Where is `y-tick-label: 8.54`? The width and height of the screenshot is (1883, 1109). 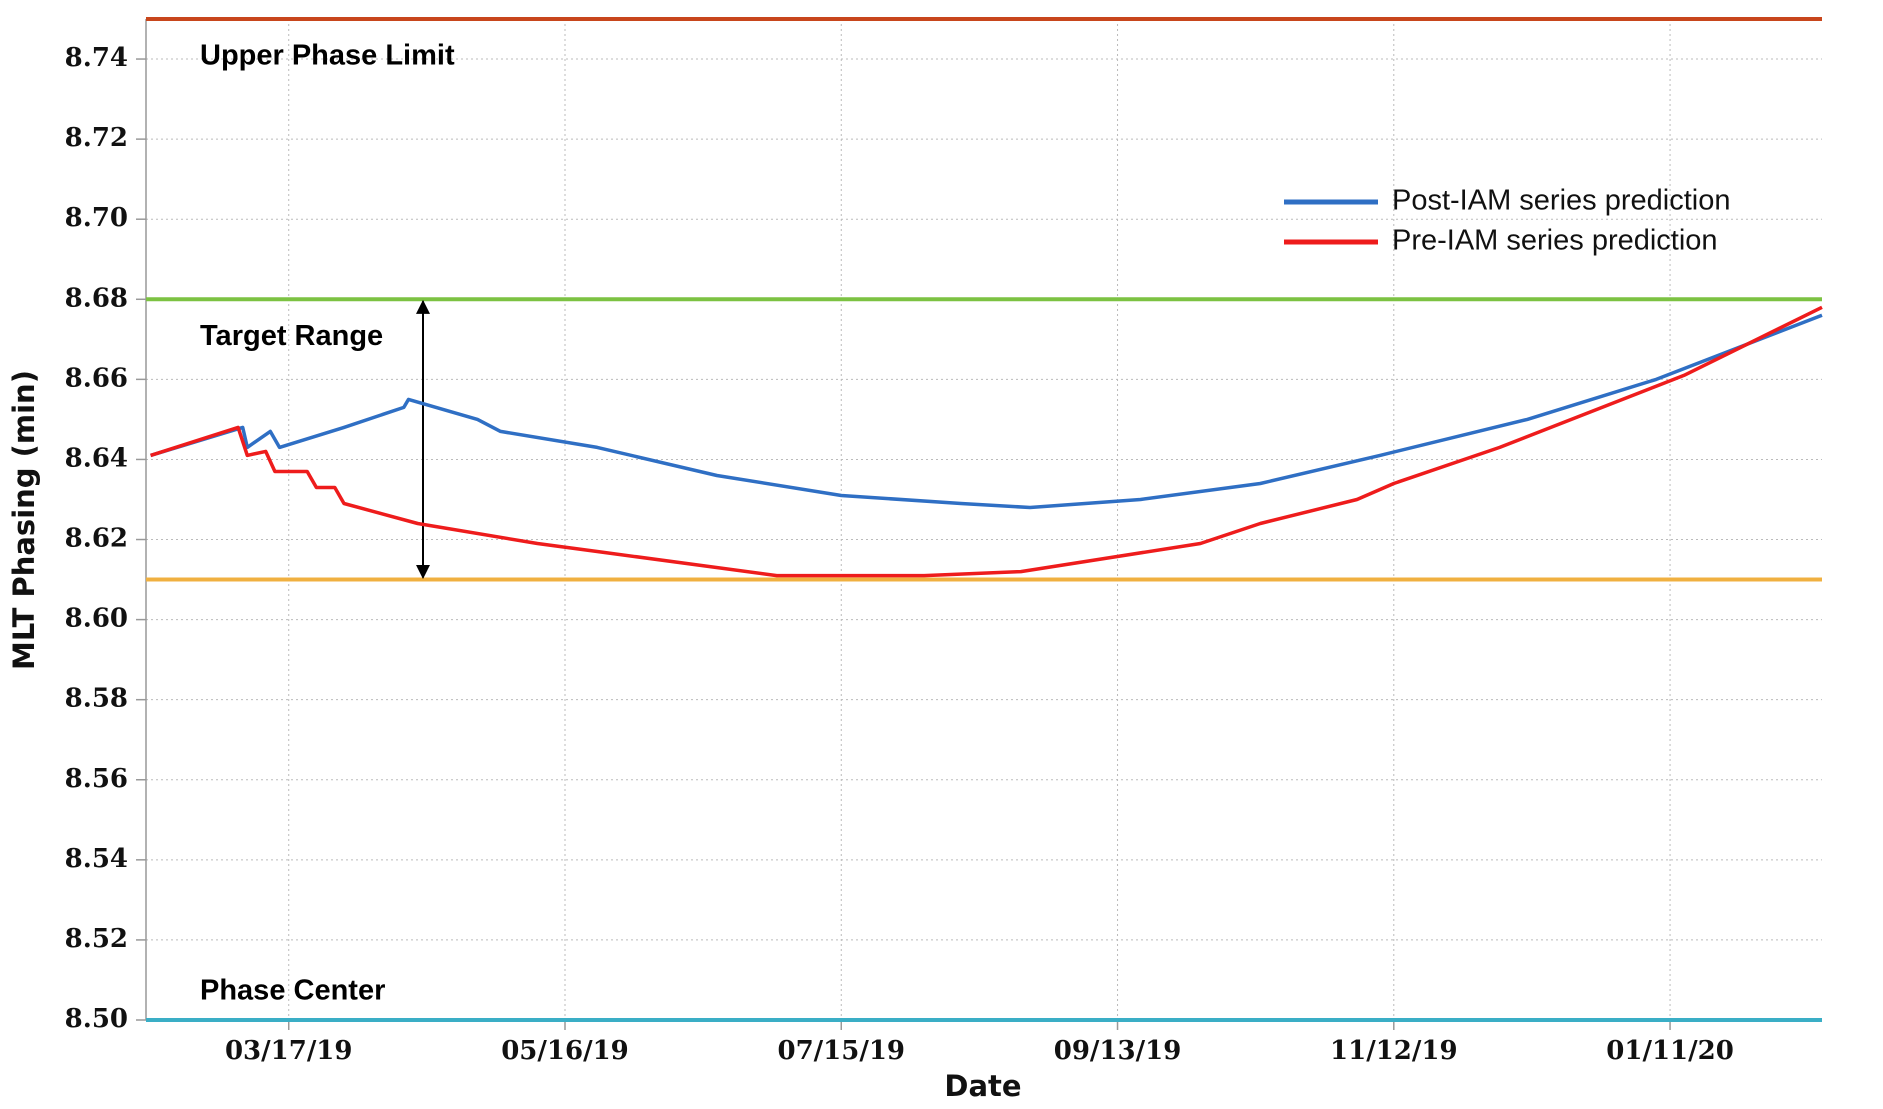
y-tick-label: 8.54 is located at coordinates (96, 859).